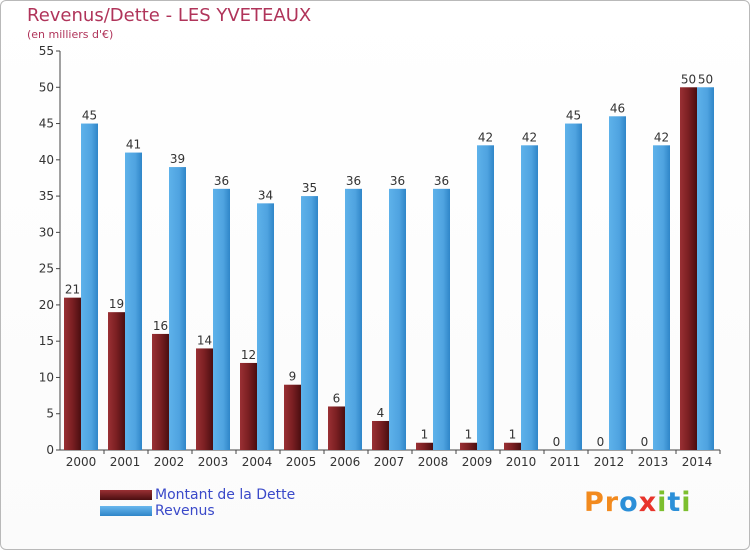 Image resolution: width=750 pixels, height=550 pixels. Describe the element at coordinates (50, 414) in the screenshot. I see `y-tick-label: 5` at that location.